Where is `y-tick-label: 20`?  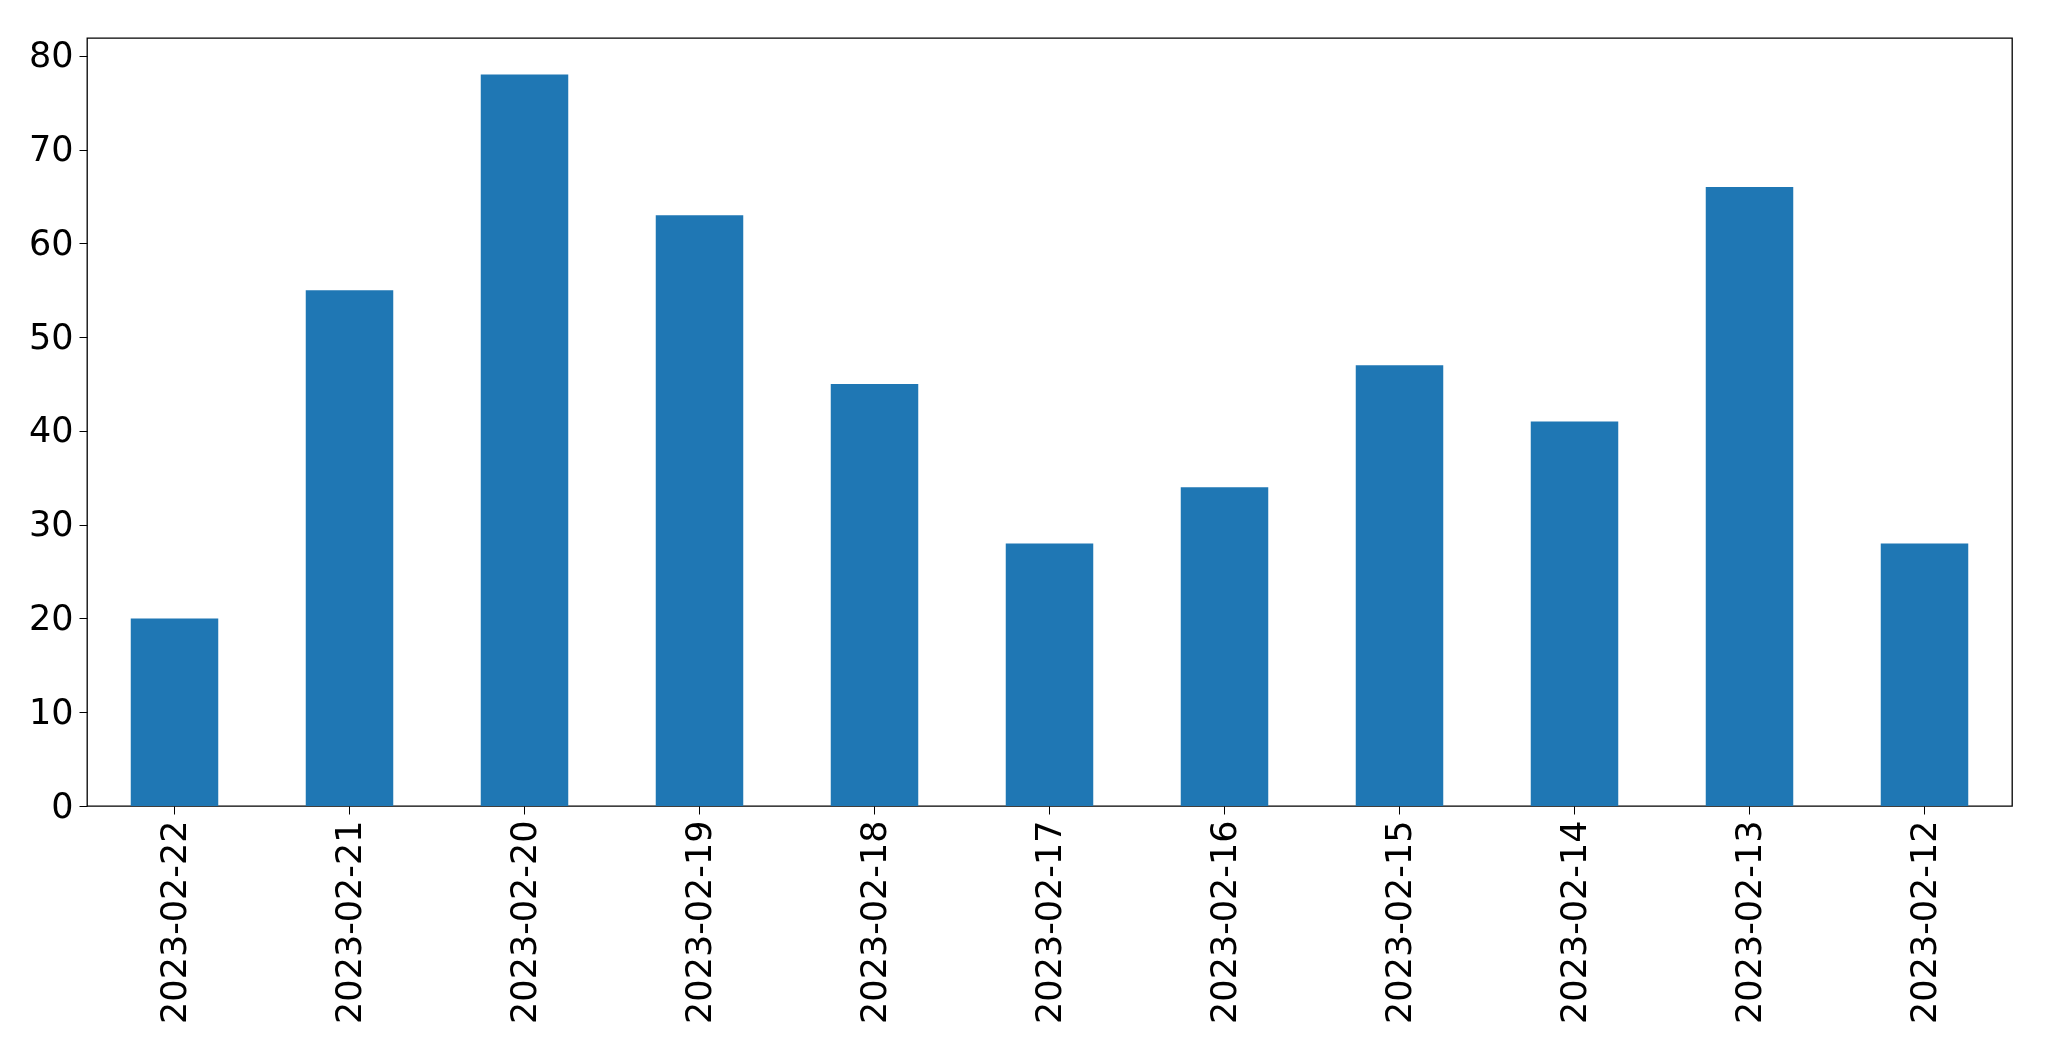
y-tick-label: 20 is located at coordinates (51, 617).